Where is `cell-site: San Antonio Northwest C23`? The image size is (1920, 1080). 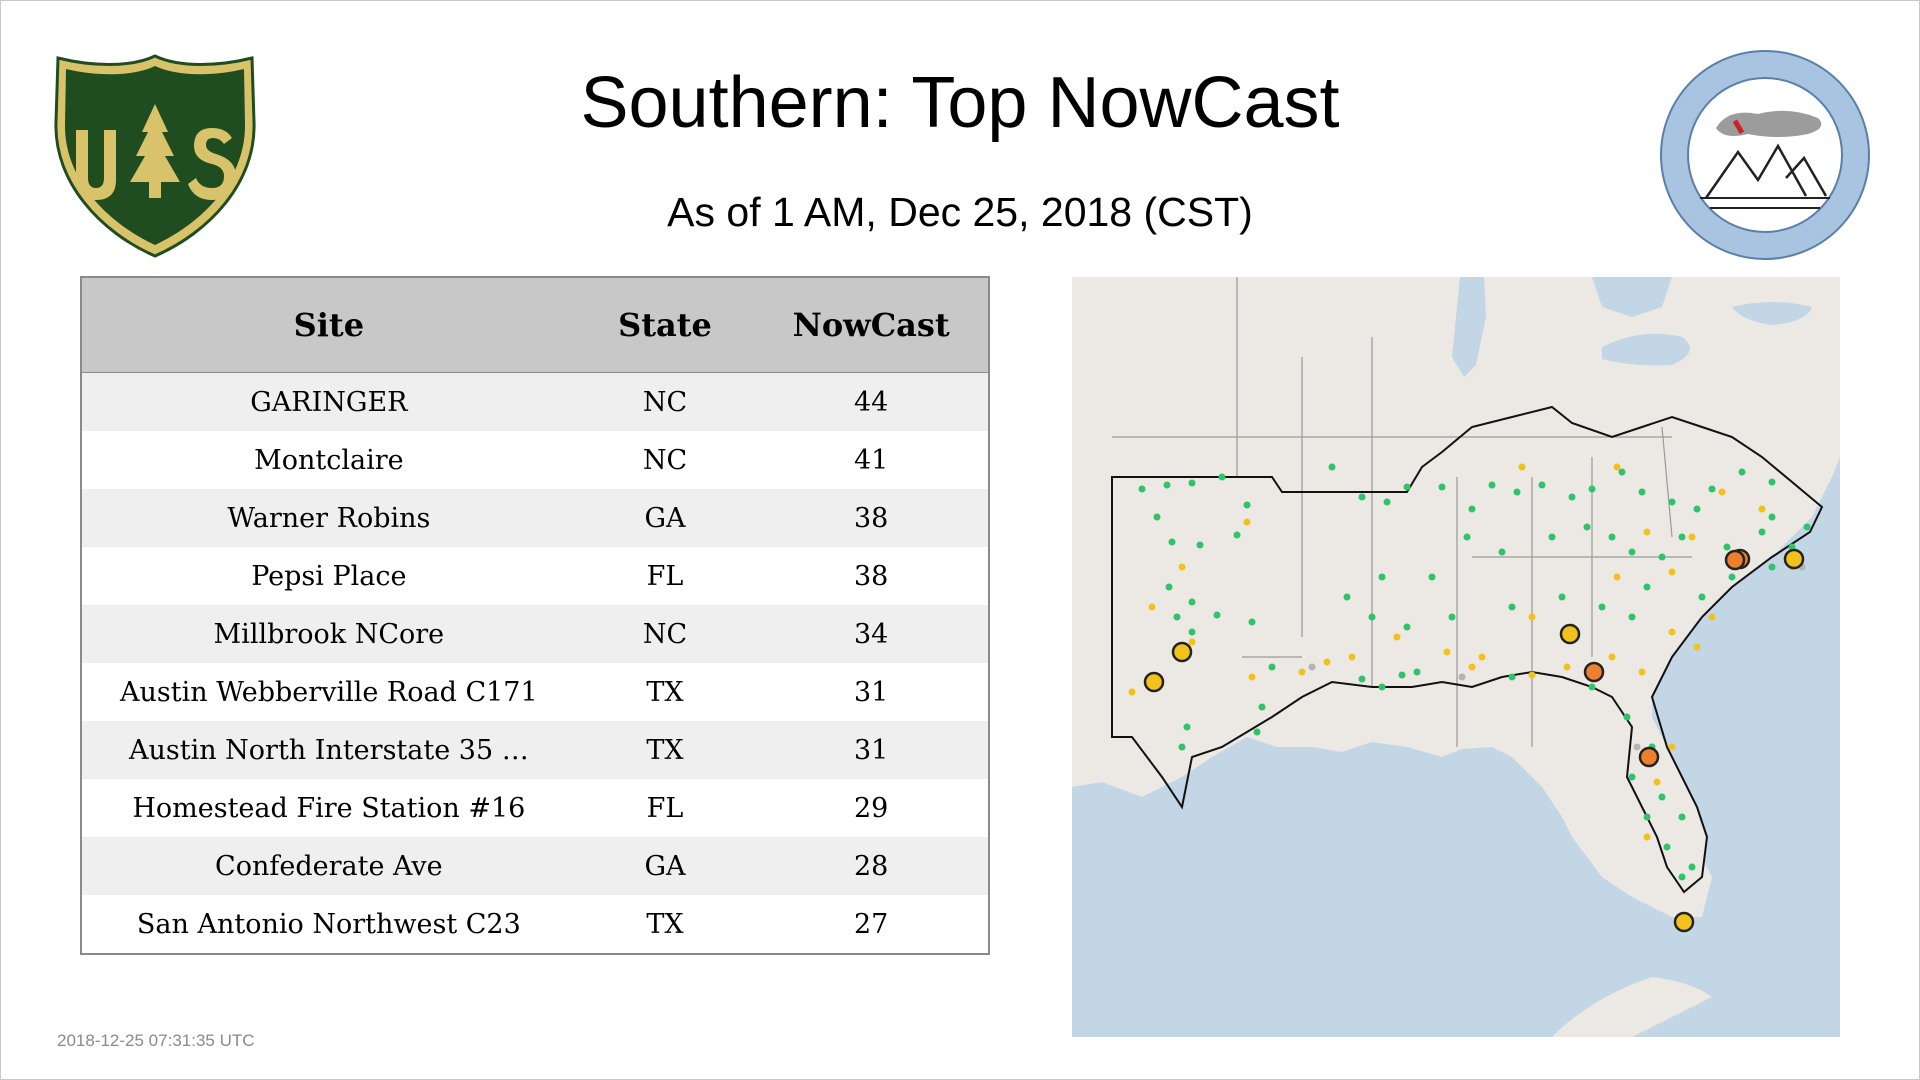 cell-site: San Antonio Northwest C23 is located at coordinates (329, 924).